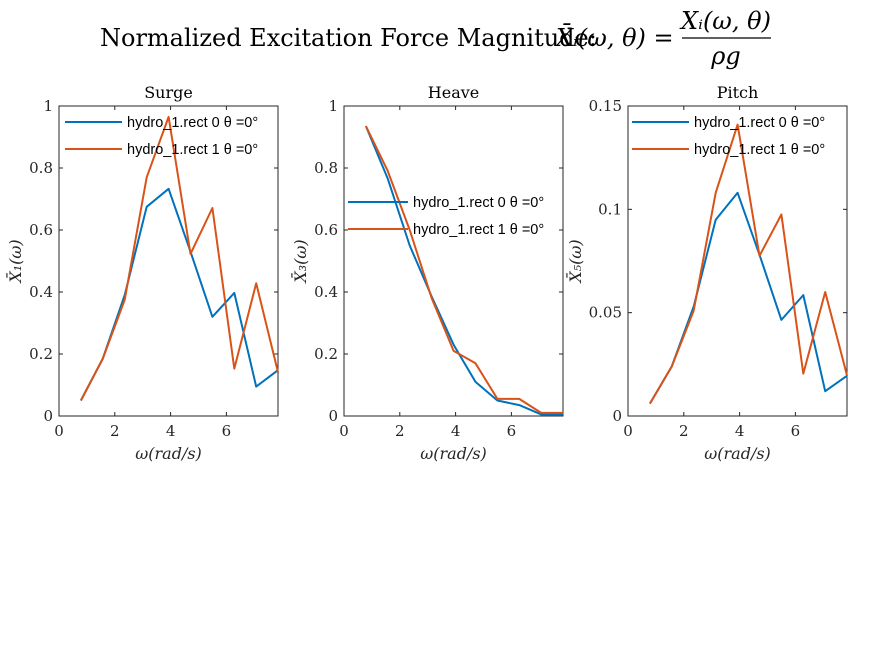  I want to click on y-axis-label: X̄₁(ω), so click(14, 261).